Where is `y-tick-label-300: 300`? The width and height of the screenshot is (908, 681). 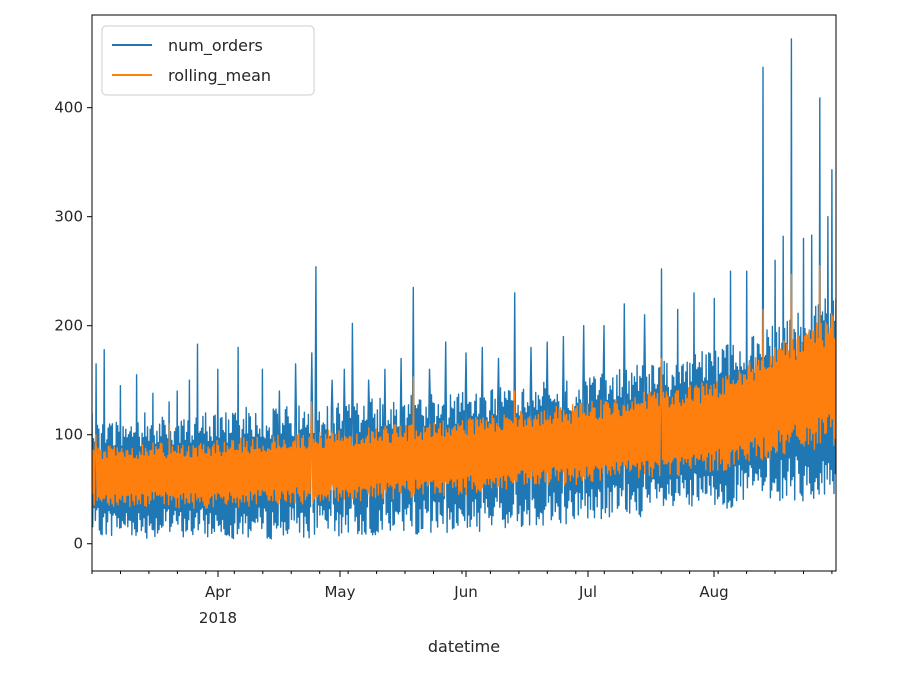
y-tick-label-300: 300 is located at coordinates (68, 217).